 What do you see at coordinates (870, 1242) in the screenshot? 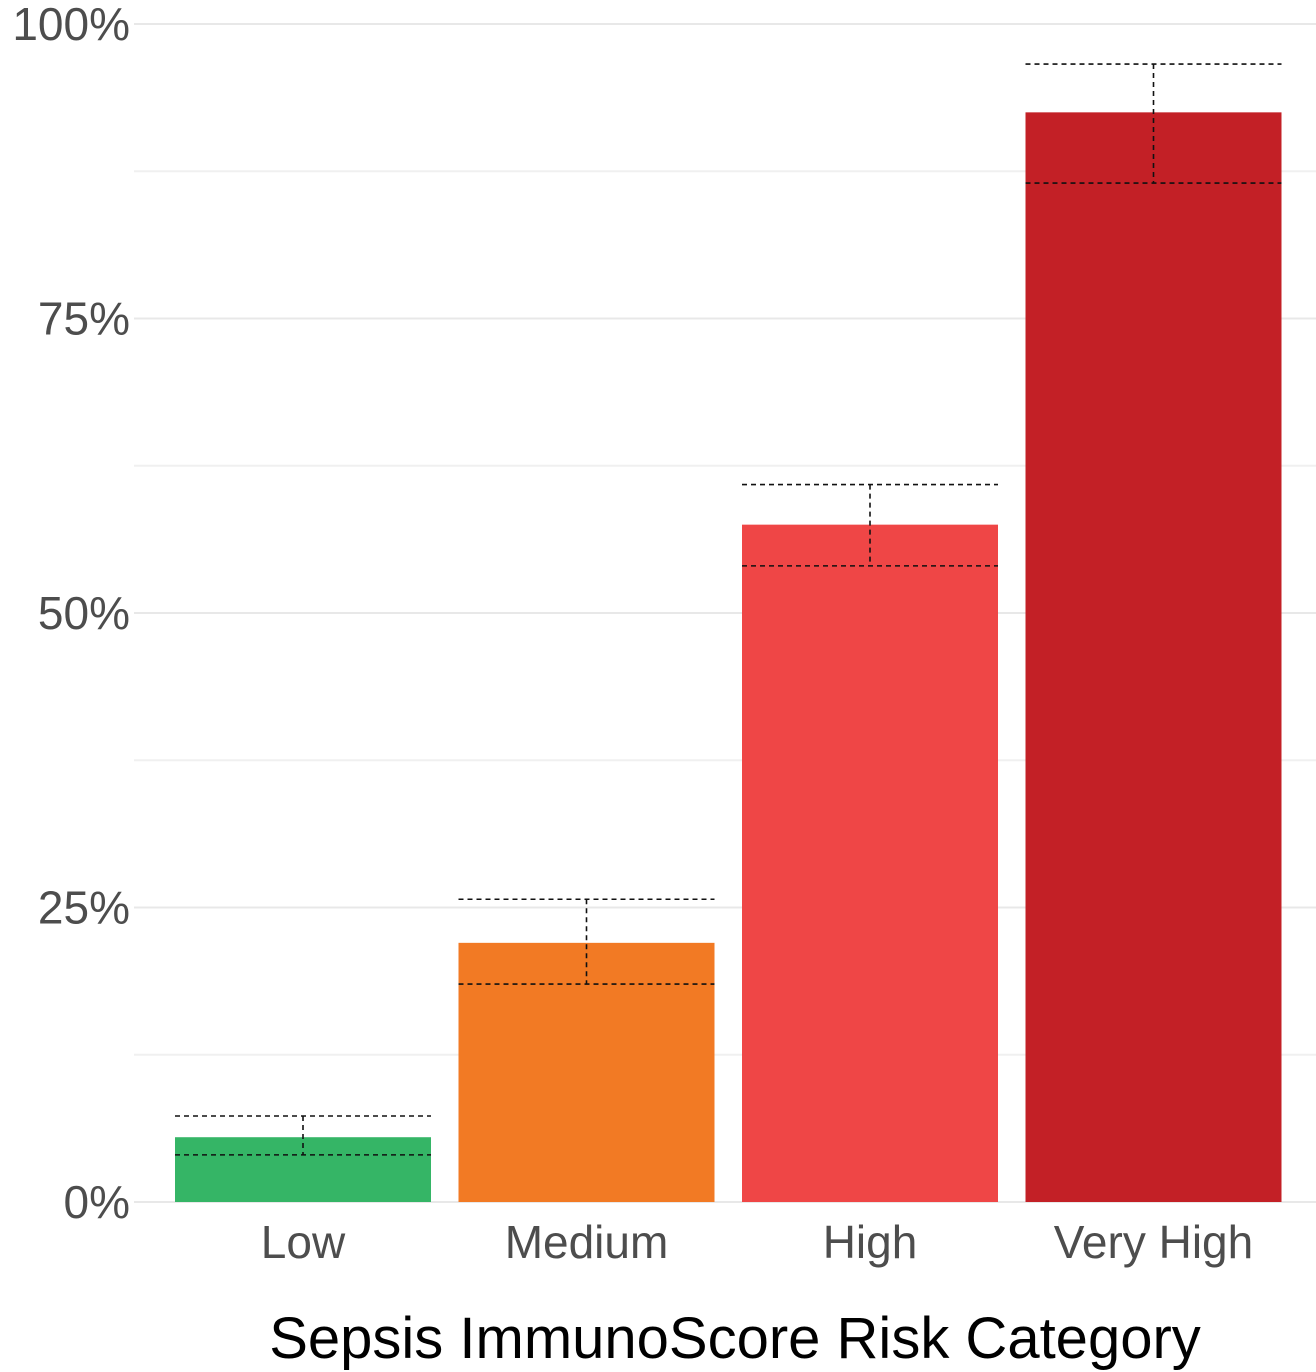
I see `x-tick-label: High` at bounding box center [870, 1242].